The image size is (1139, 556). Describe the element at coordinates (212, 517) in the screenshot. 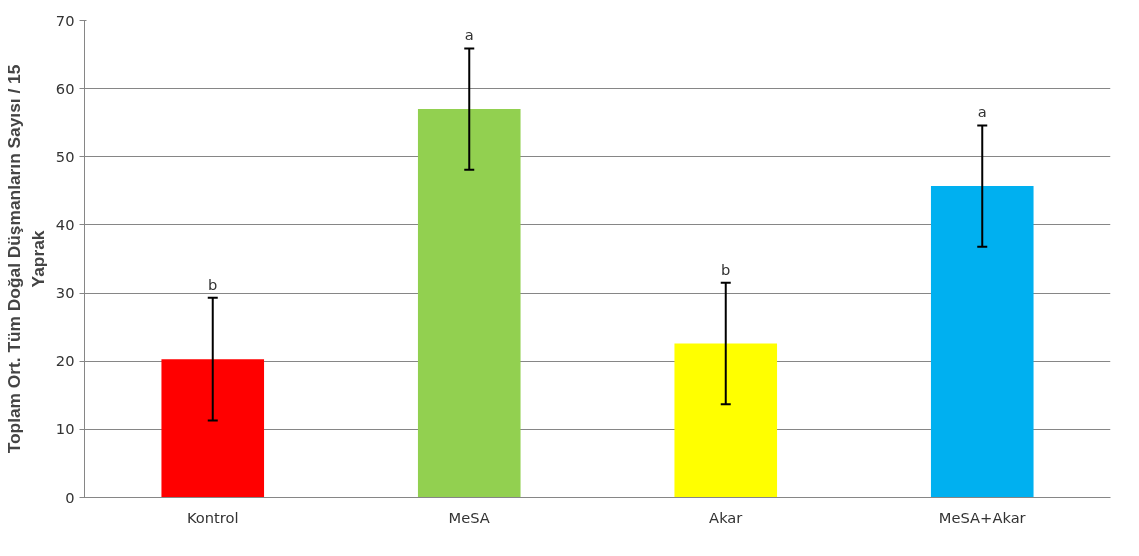

I see `x-tick-label: Kontrol` at that location.